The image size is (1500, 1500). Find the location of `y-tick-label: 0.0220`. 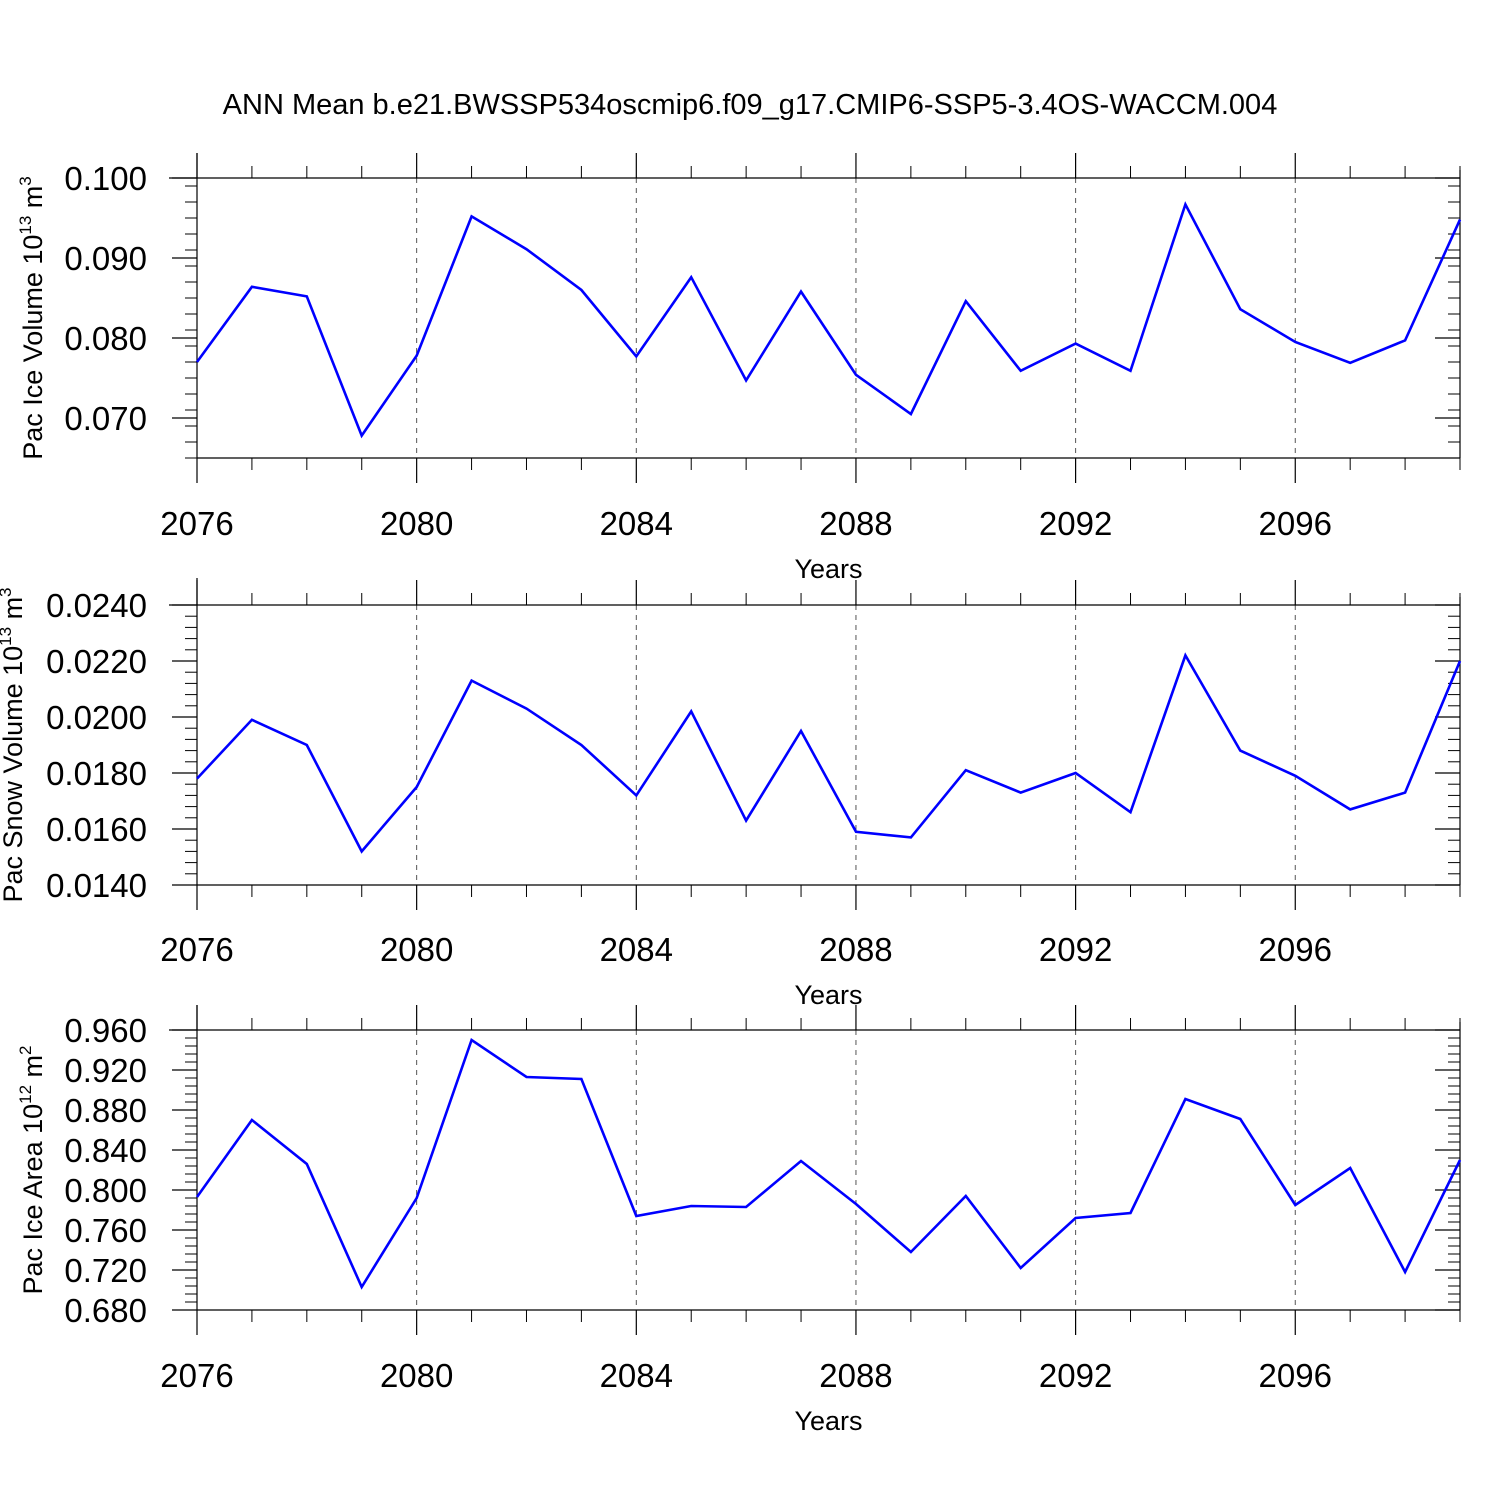

y-tick-label: 0.0220 is located at coordinates (96, 661).